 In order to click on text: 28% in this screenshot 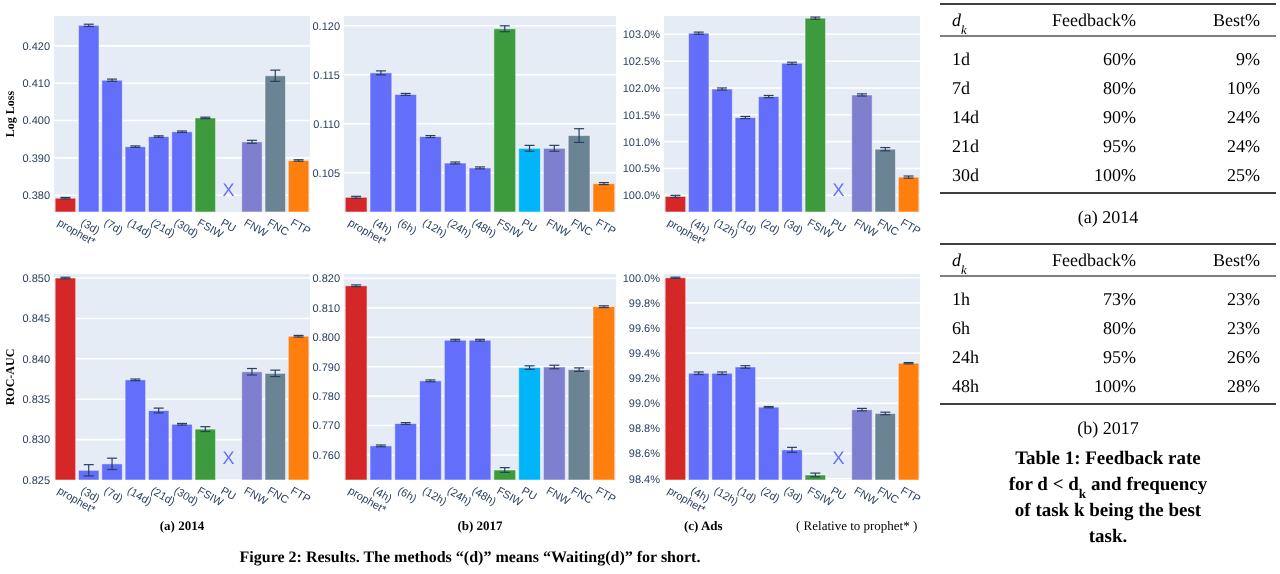, I will do `click(1244, 386)`.